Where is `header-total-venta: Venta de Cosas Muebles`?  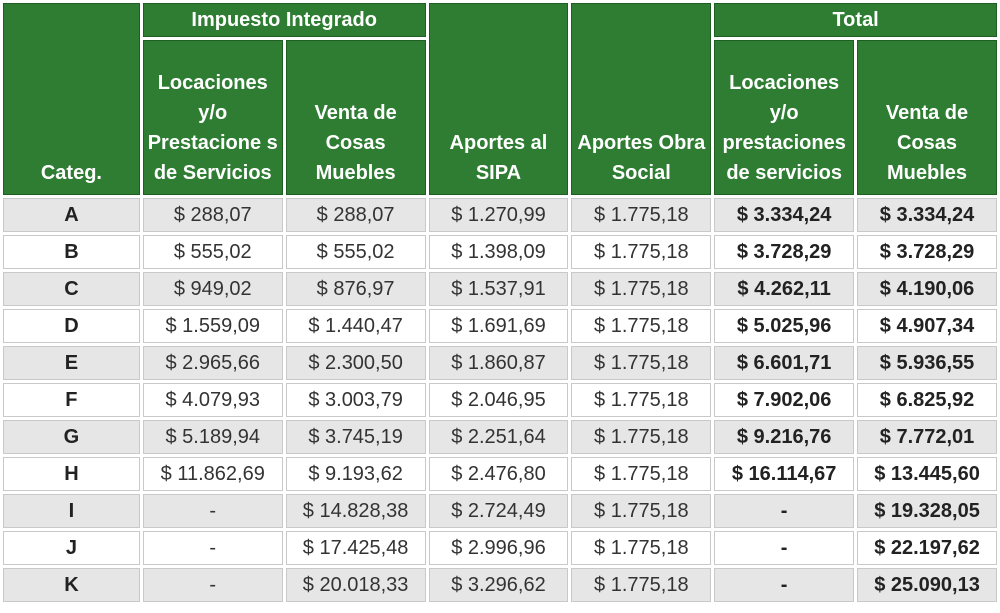 header-total-venta: Venta de Cosas Muebles is located at coordinates (927, 117).